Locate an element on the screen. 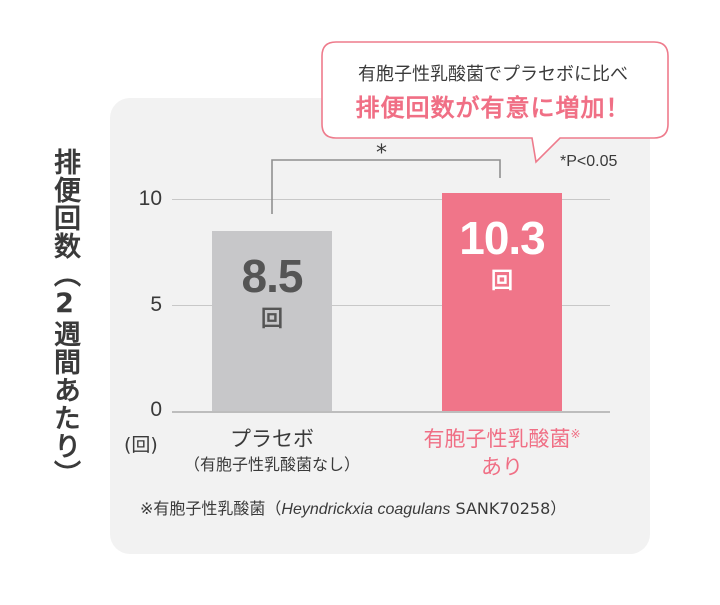  y-unit-label: (回) is located at coordinates (141, 445).